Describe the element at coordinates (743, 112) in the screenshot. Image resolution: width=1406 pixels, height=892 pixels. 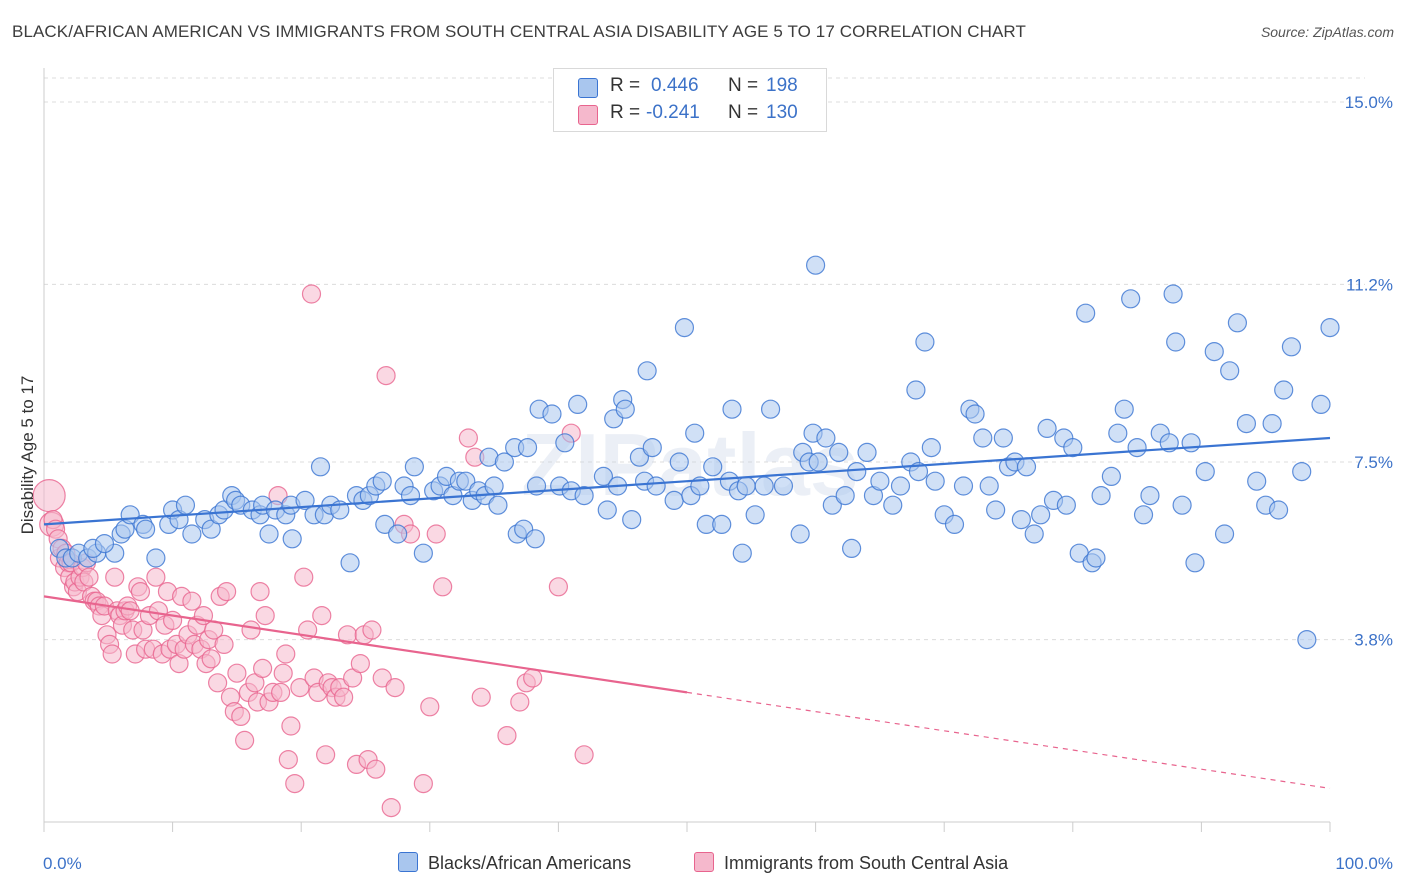
I see `legend-n-label: N =` at that location.